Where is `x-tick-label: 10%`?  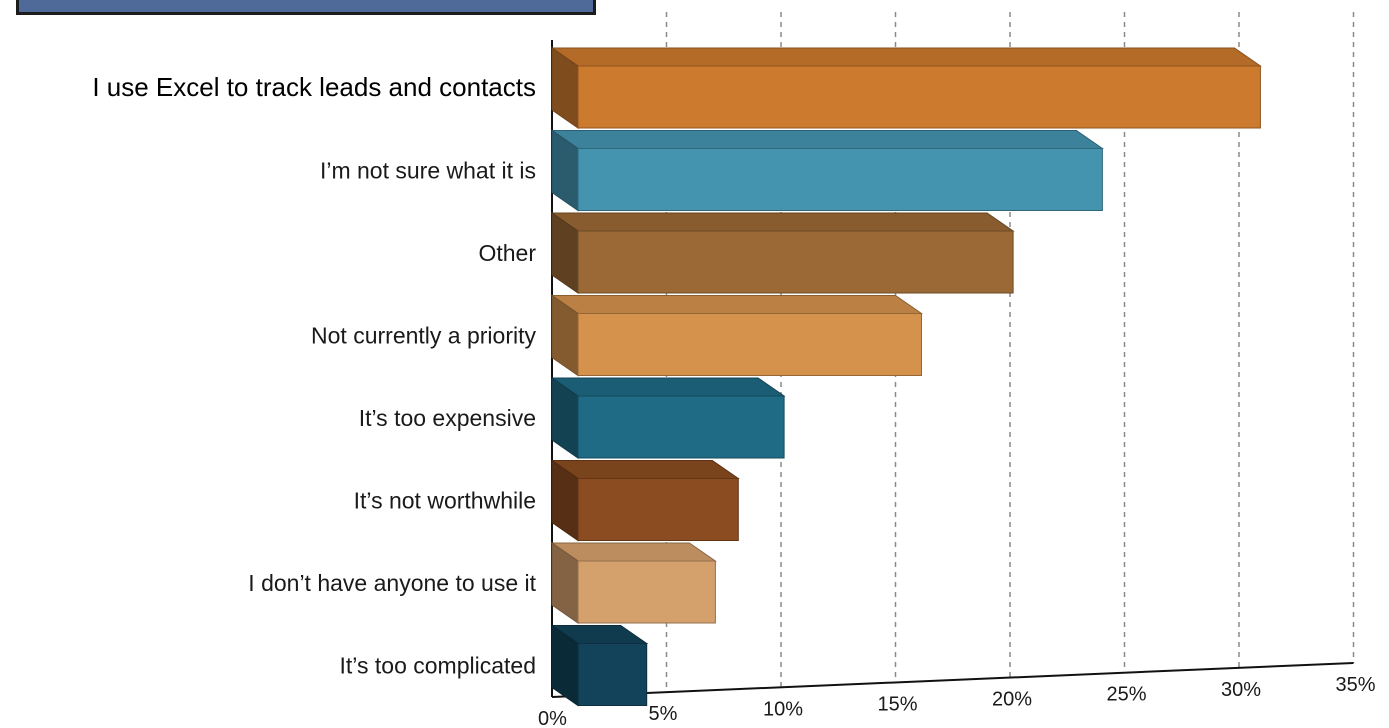 x-tick-label: 10% is located at coordinates (783, 709).